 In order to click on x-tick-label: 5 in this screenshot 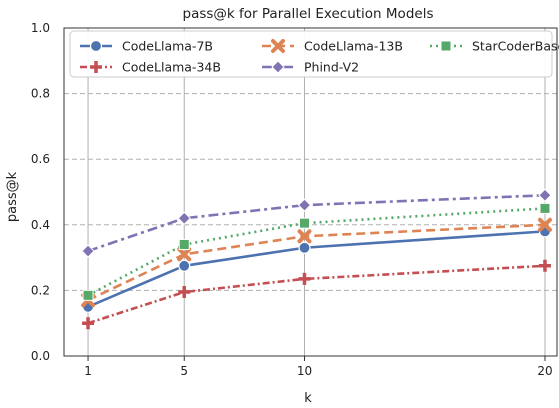, I will do `click(184, 371)`.